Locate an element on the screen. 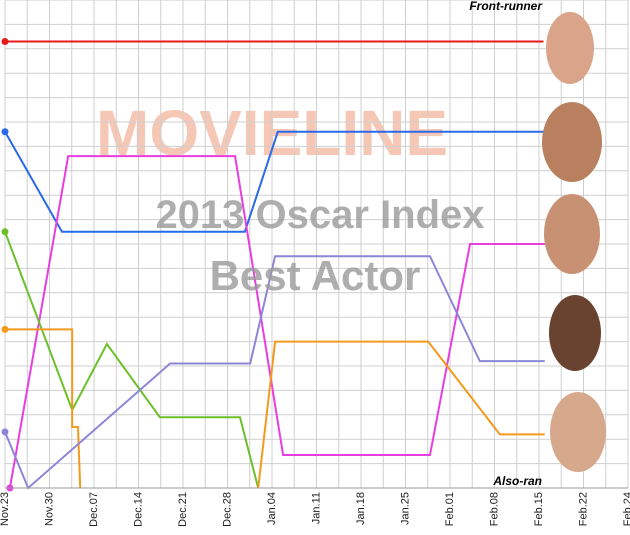 The image size is (630, 535). chart-title: 2013 Oscar Index is located at coordinates (319, 215).